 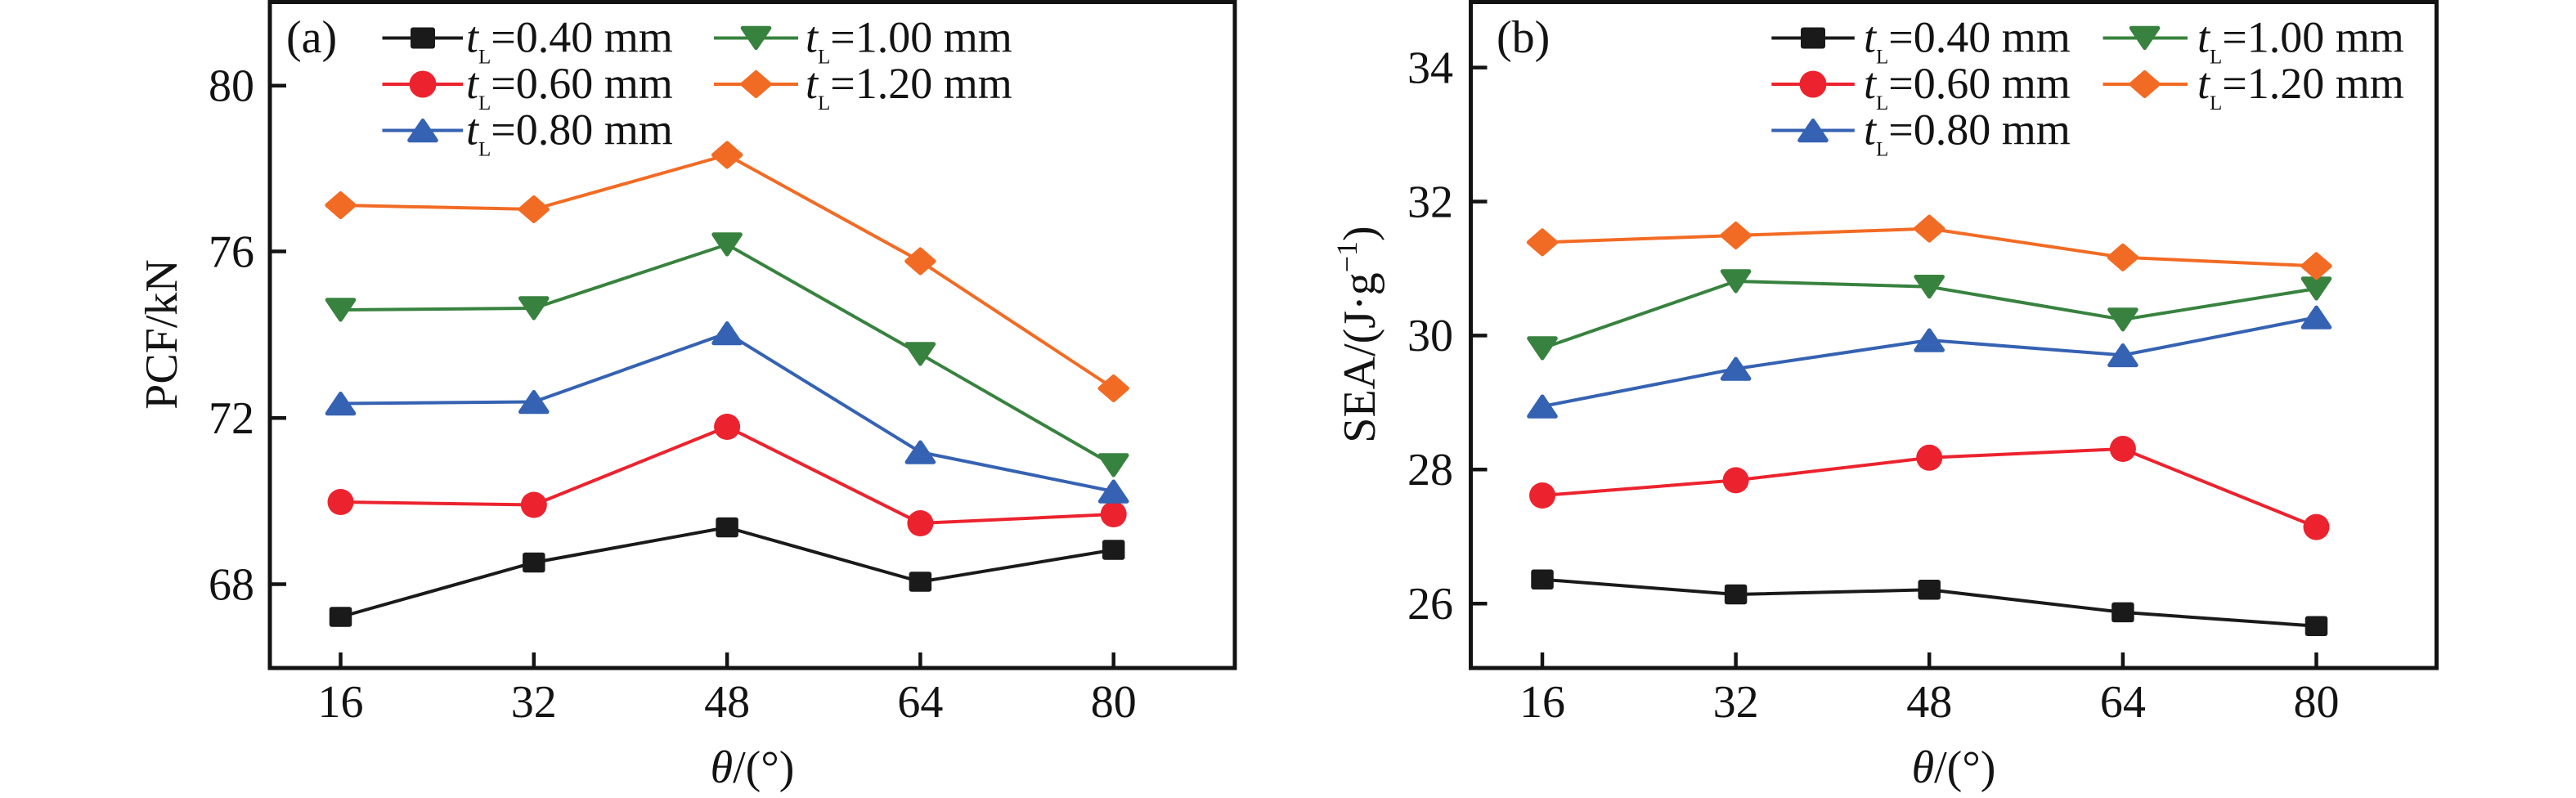 What do you see at coordinates (231, 251) in the screenshot?
I see `svg-text: 76` at bounding box center [231, 251].